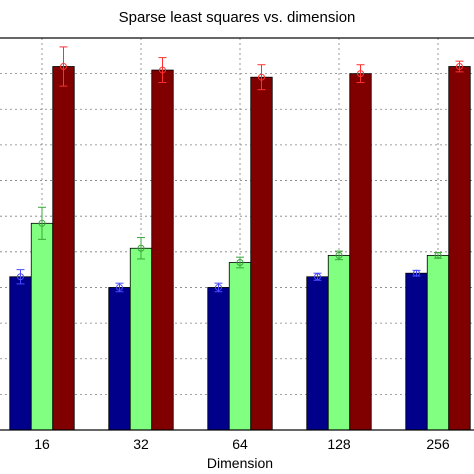 This screenshot has height=474, width=474. Describe the element at coordinates (339, 444) in the screenshot. I see `x-tick-label: 128` at that location.